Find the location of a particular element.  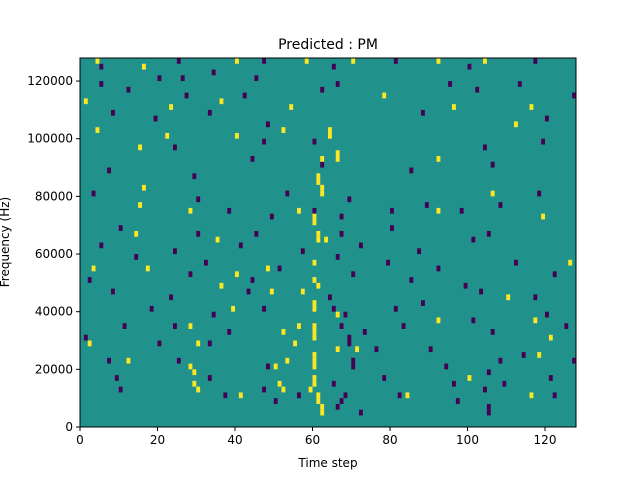

x-tick-label: 0 is located at coordinates (80, 440).